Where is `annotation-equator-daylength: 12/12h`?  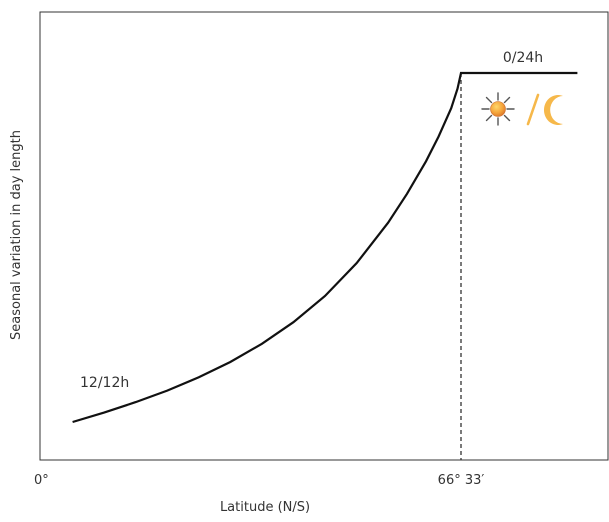
annotation-equator-daylength: 12/12h is located at coordinates (104, 383).